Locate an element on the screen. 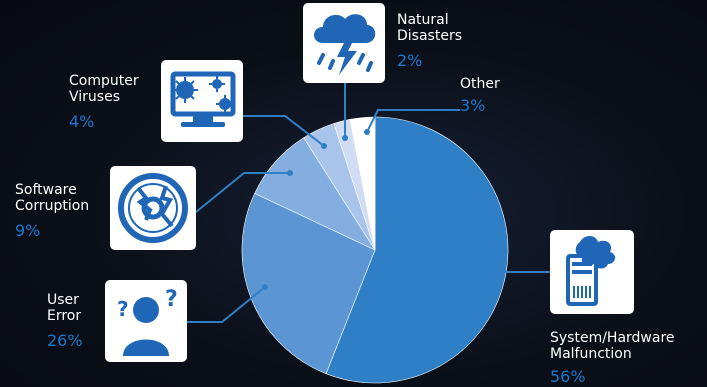 This screenshot has height=387, width=707. leader-dot-other is located at coordinates (367, 132).